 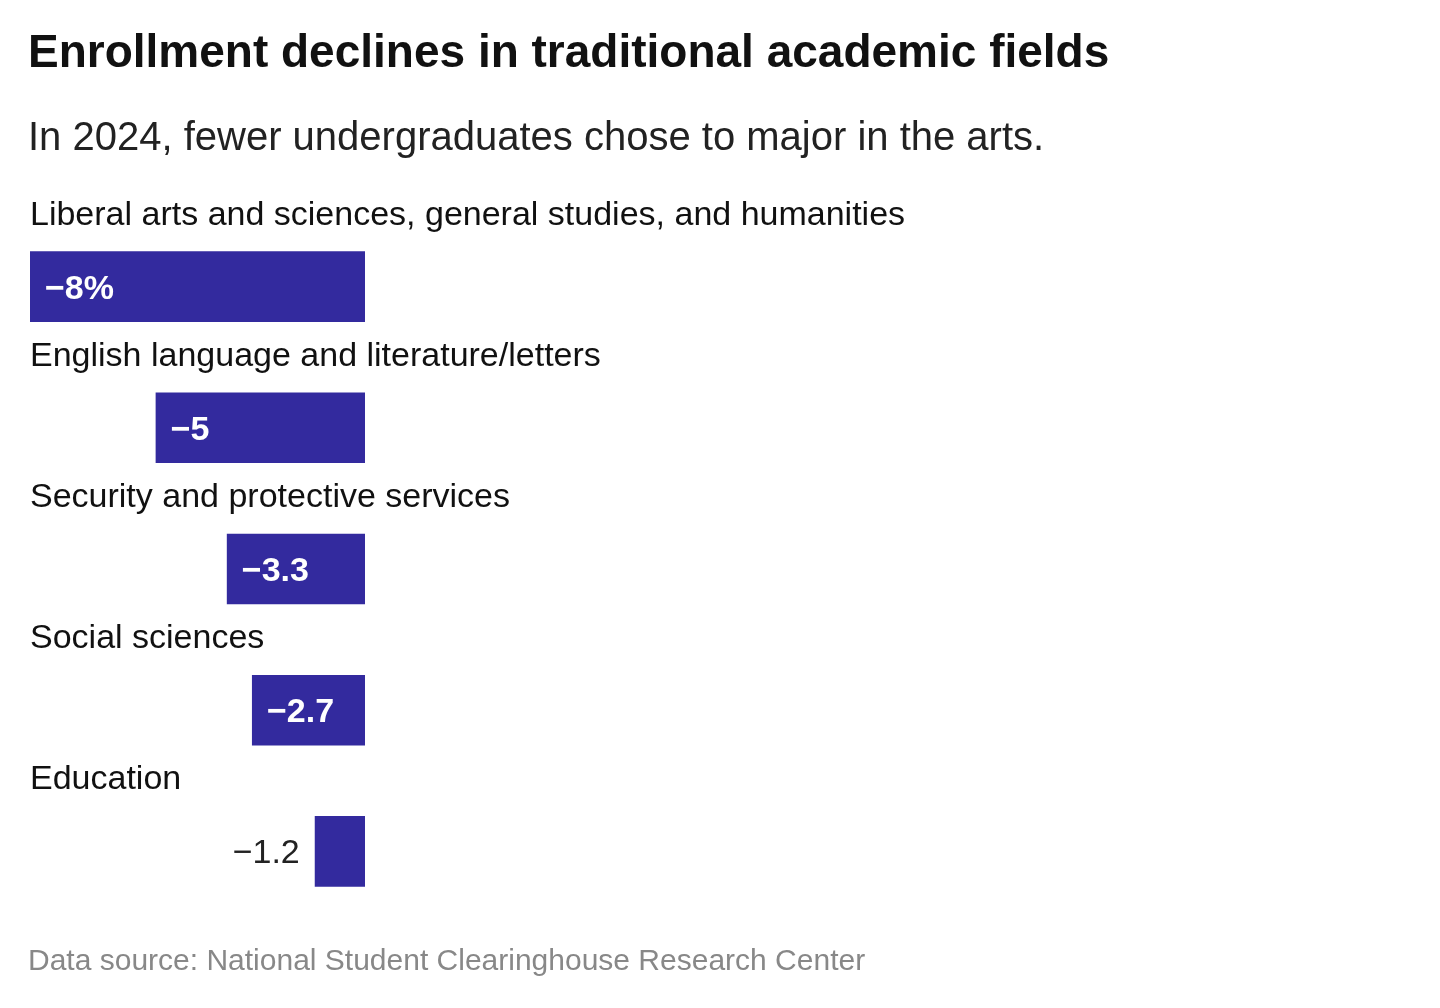 I want to click on y-tick-label: Social sciences, so click(x=147, y=636).